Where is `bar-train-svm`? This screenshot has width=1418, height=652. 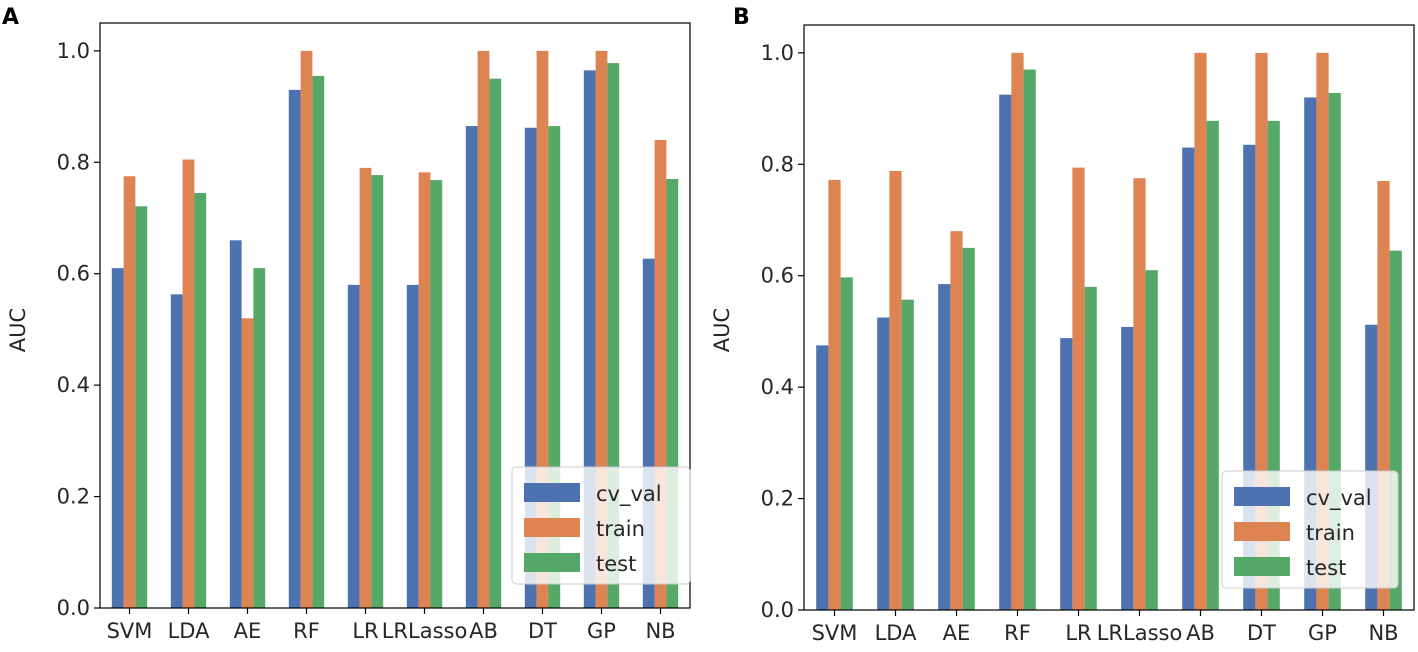 bar-train-svm is located at coordinates (834, 394).